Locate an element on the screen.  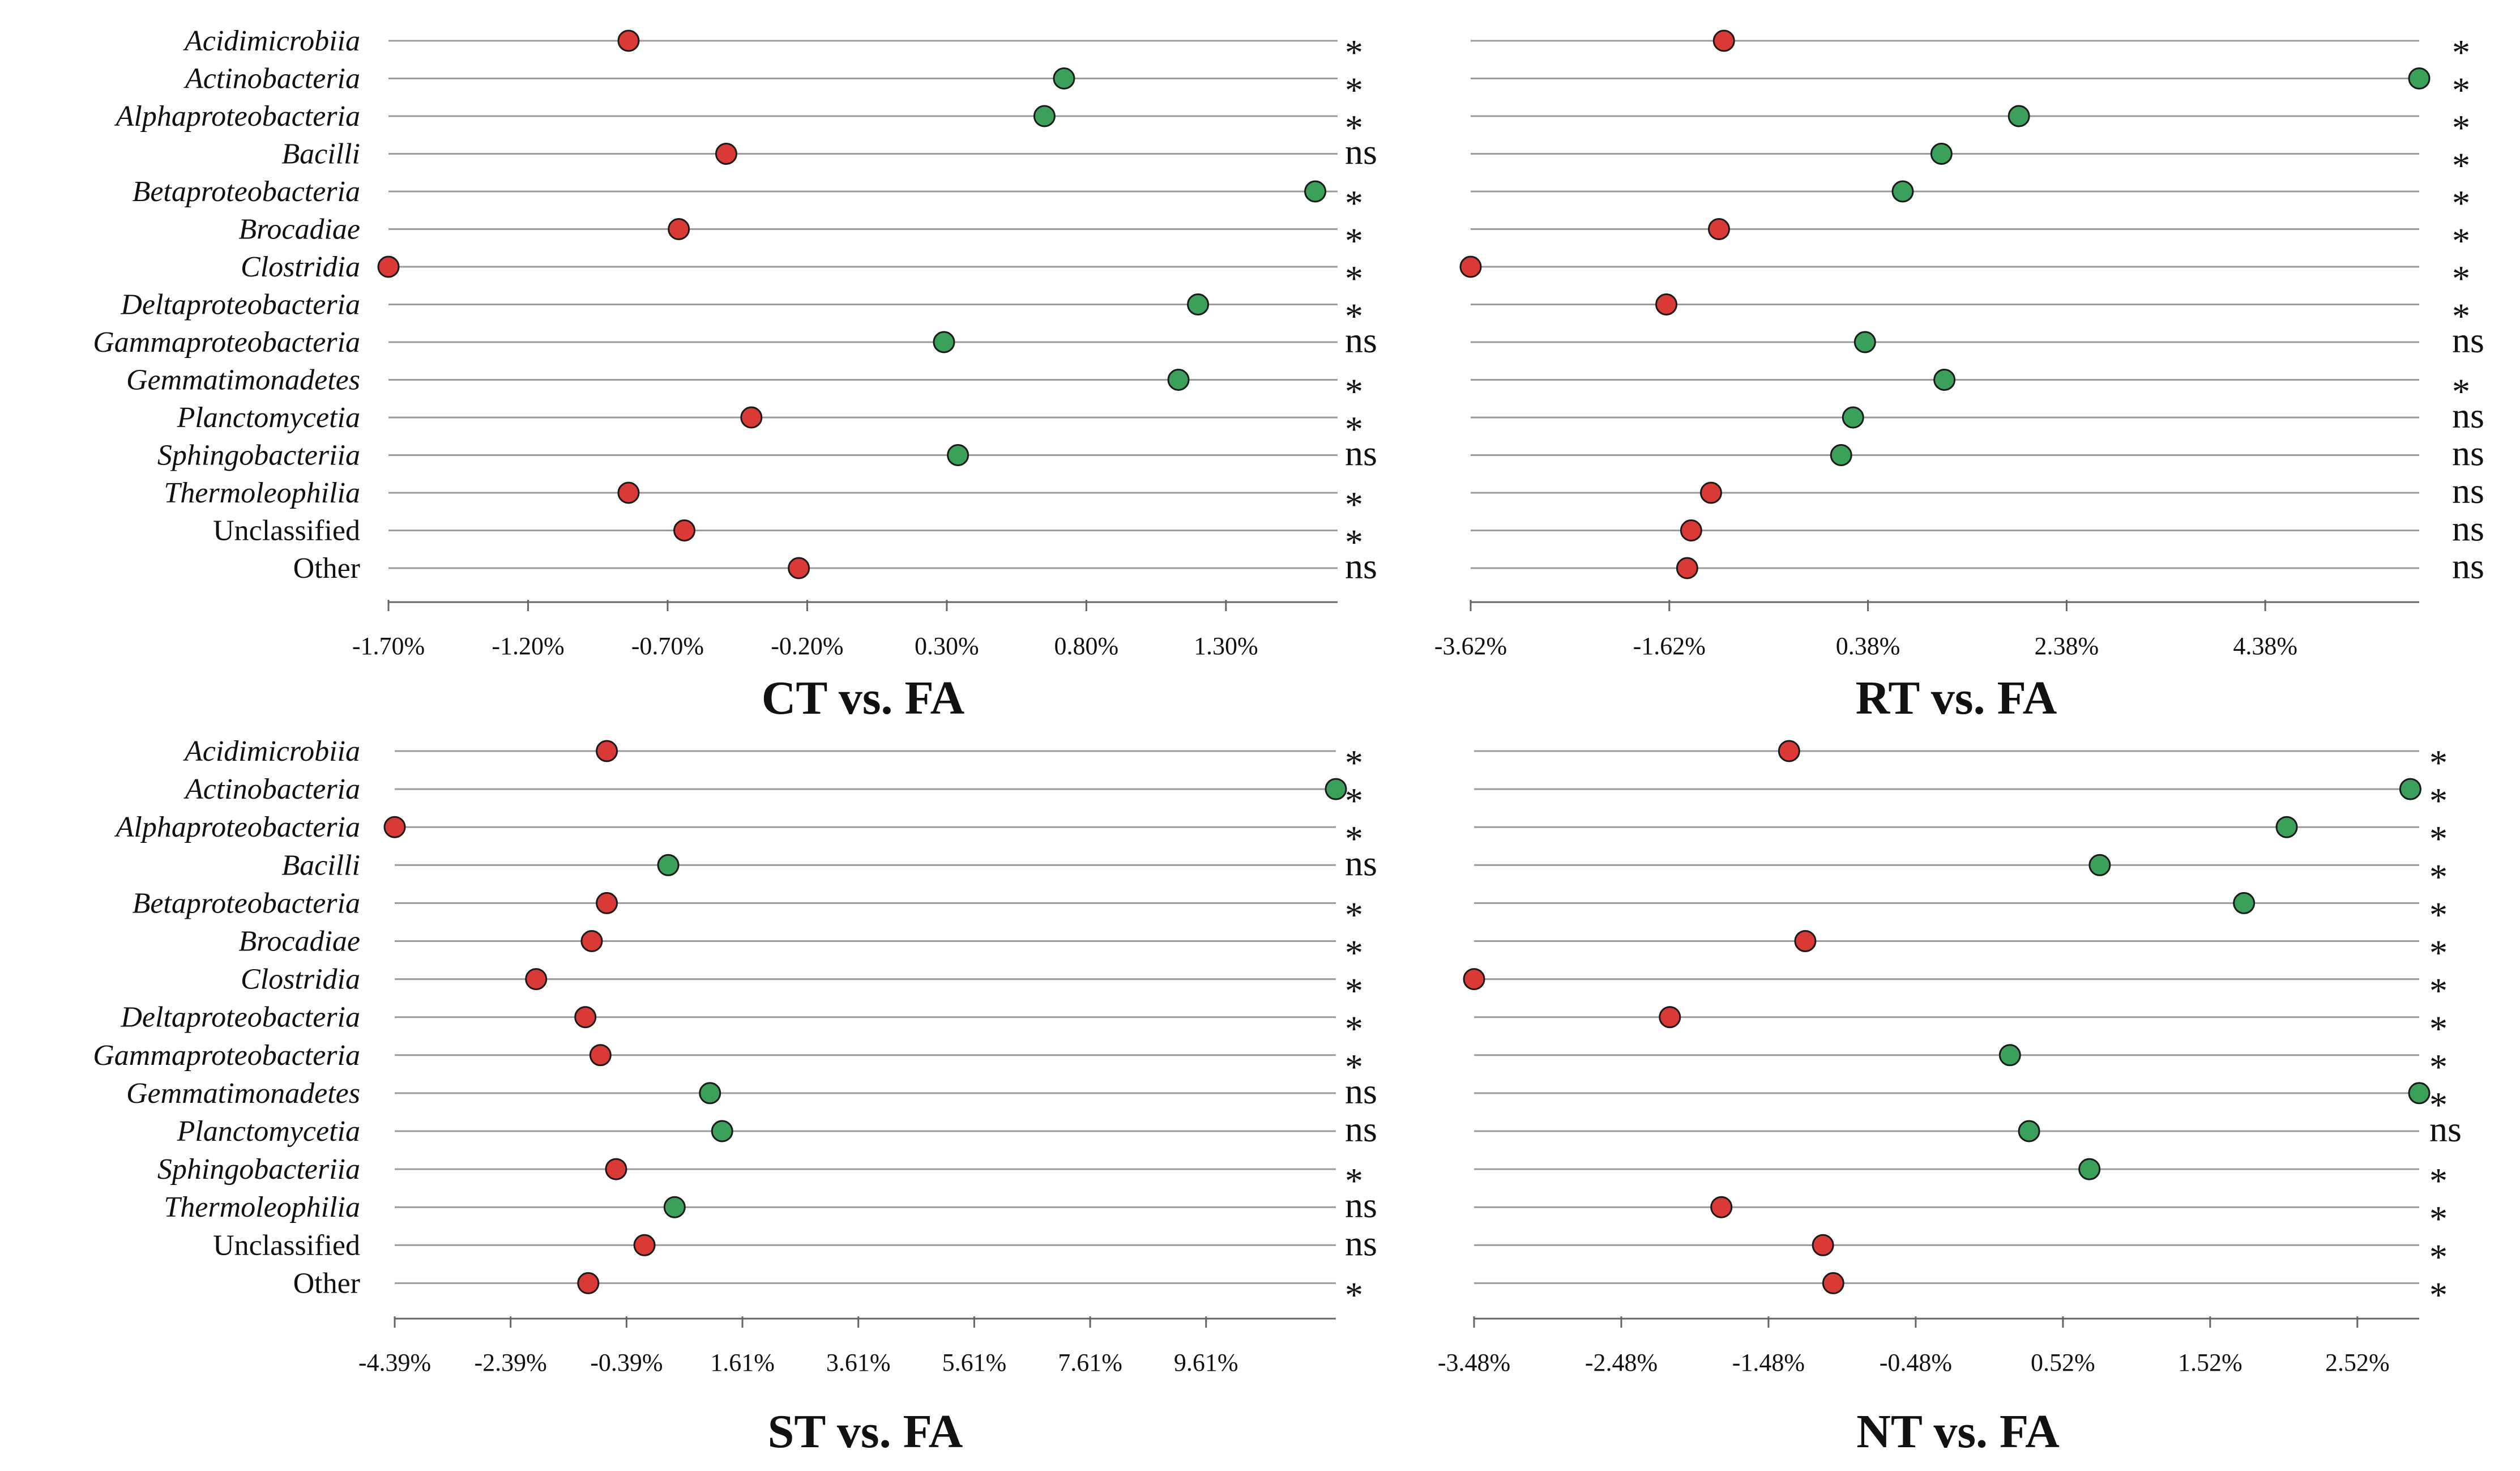
x-tick-label: 9.61% is located at coordinates (1206, 1362).